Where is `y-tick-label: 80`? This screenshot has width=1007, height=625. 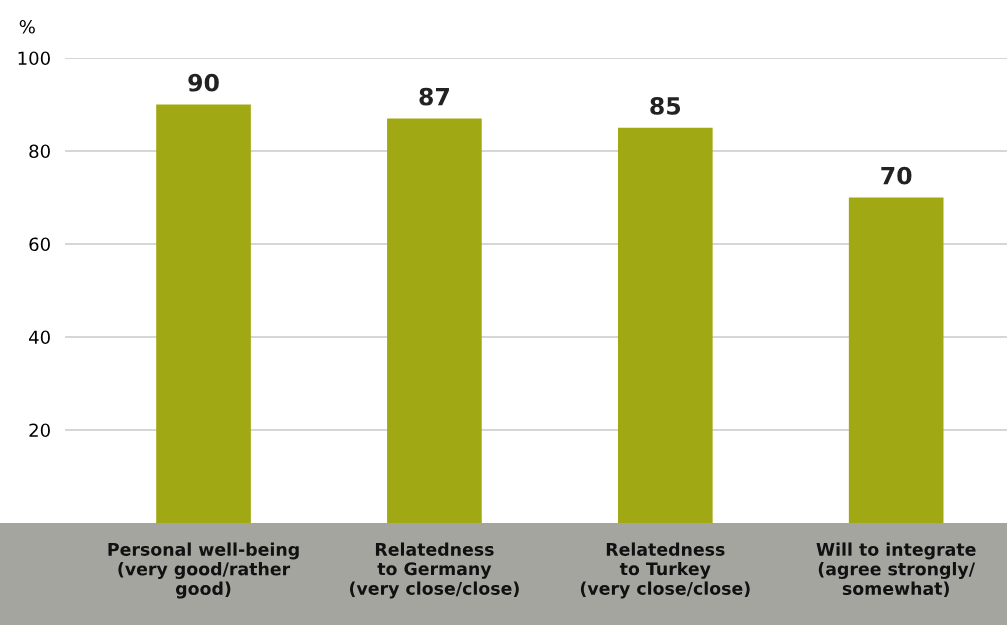 y-tick-label: 80 is located at coordinates (39, 151).